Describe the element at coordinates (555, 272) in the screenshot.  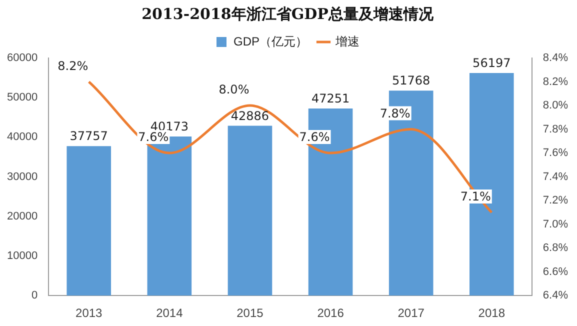
I see `y2-tick-label: 6.6%` at that location.